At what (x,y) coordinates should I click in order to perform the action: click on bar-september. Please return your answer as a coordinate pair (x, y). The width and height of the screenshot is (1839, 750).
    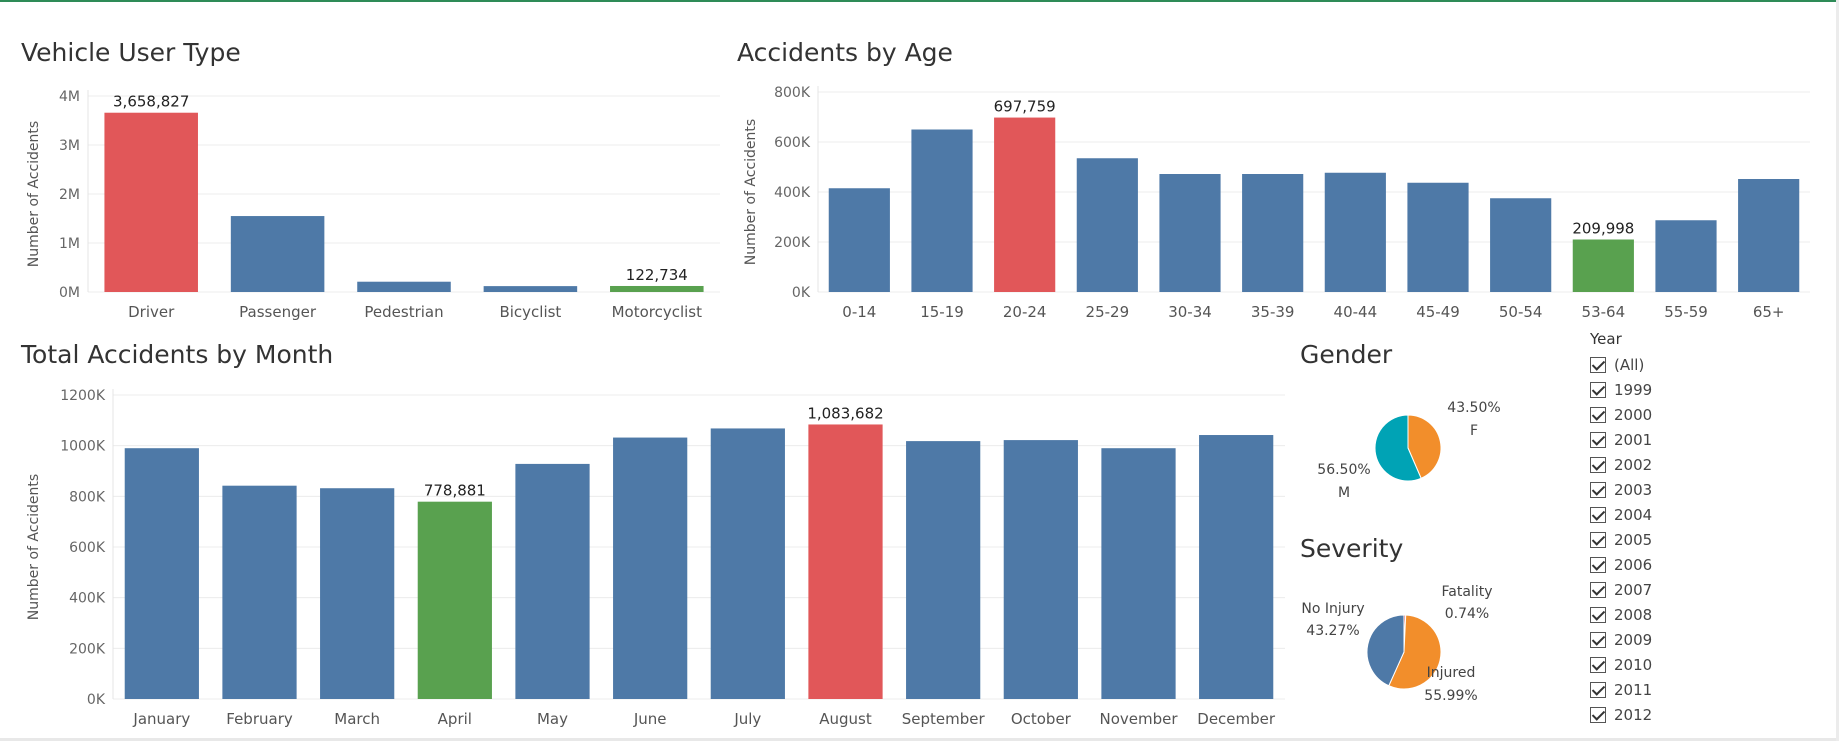
    Looking at the image, I should click on (943, 570).